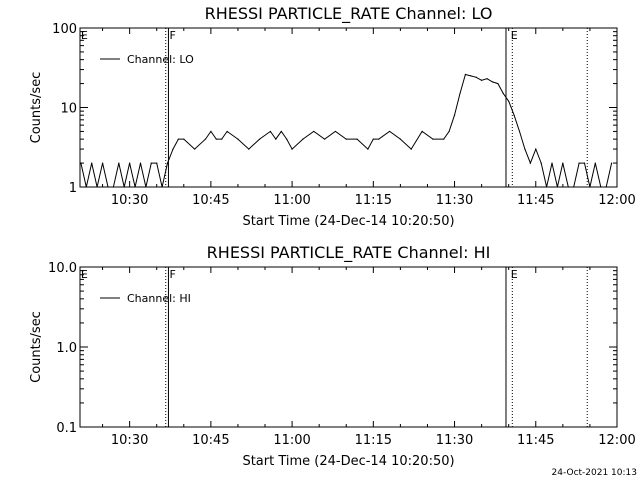  Describe the element at coordinates (594, 473) in the screenshot. I see `timestamp-footer: 24-Oct-2021 10:13` at that location.